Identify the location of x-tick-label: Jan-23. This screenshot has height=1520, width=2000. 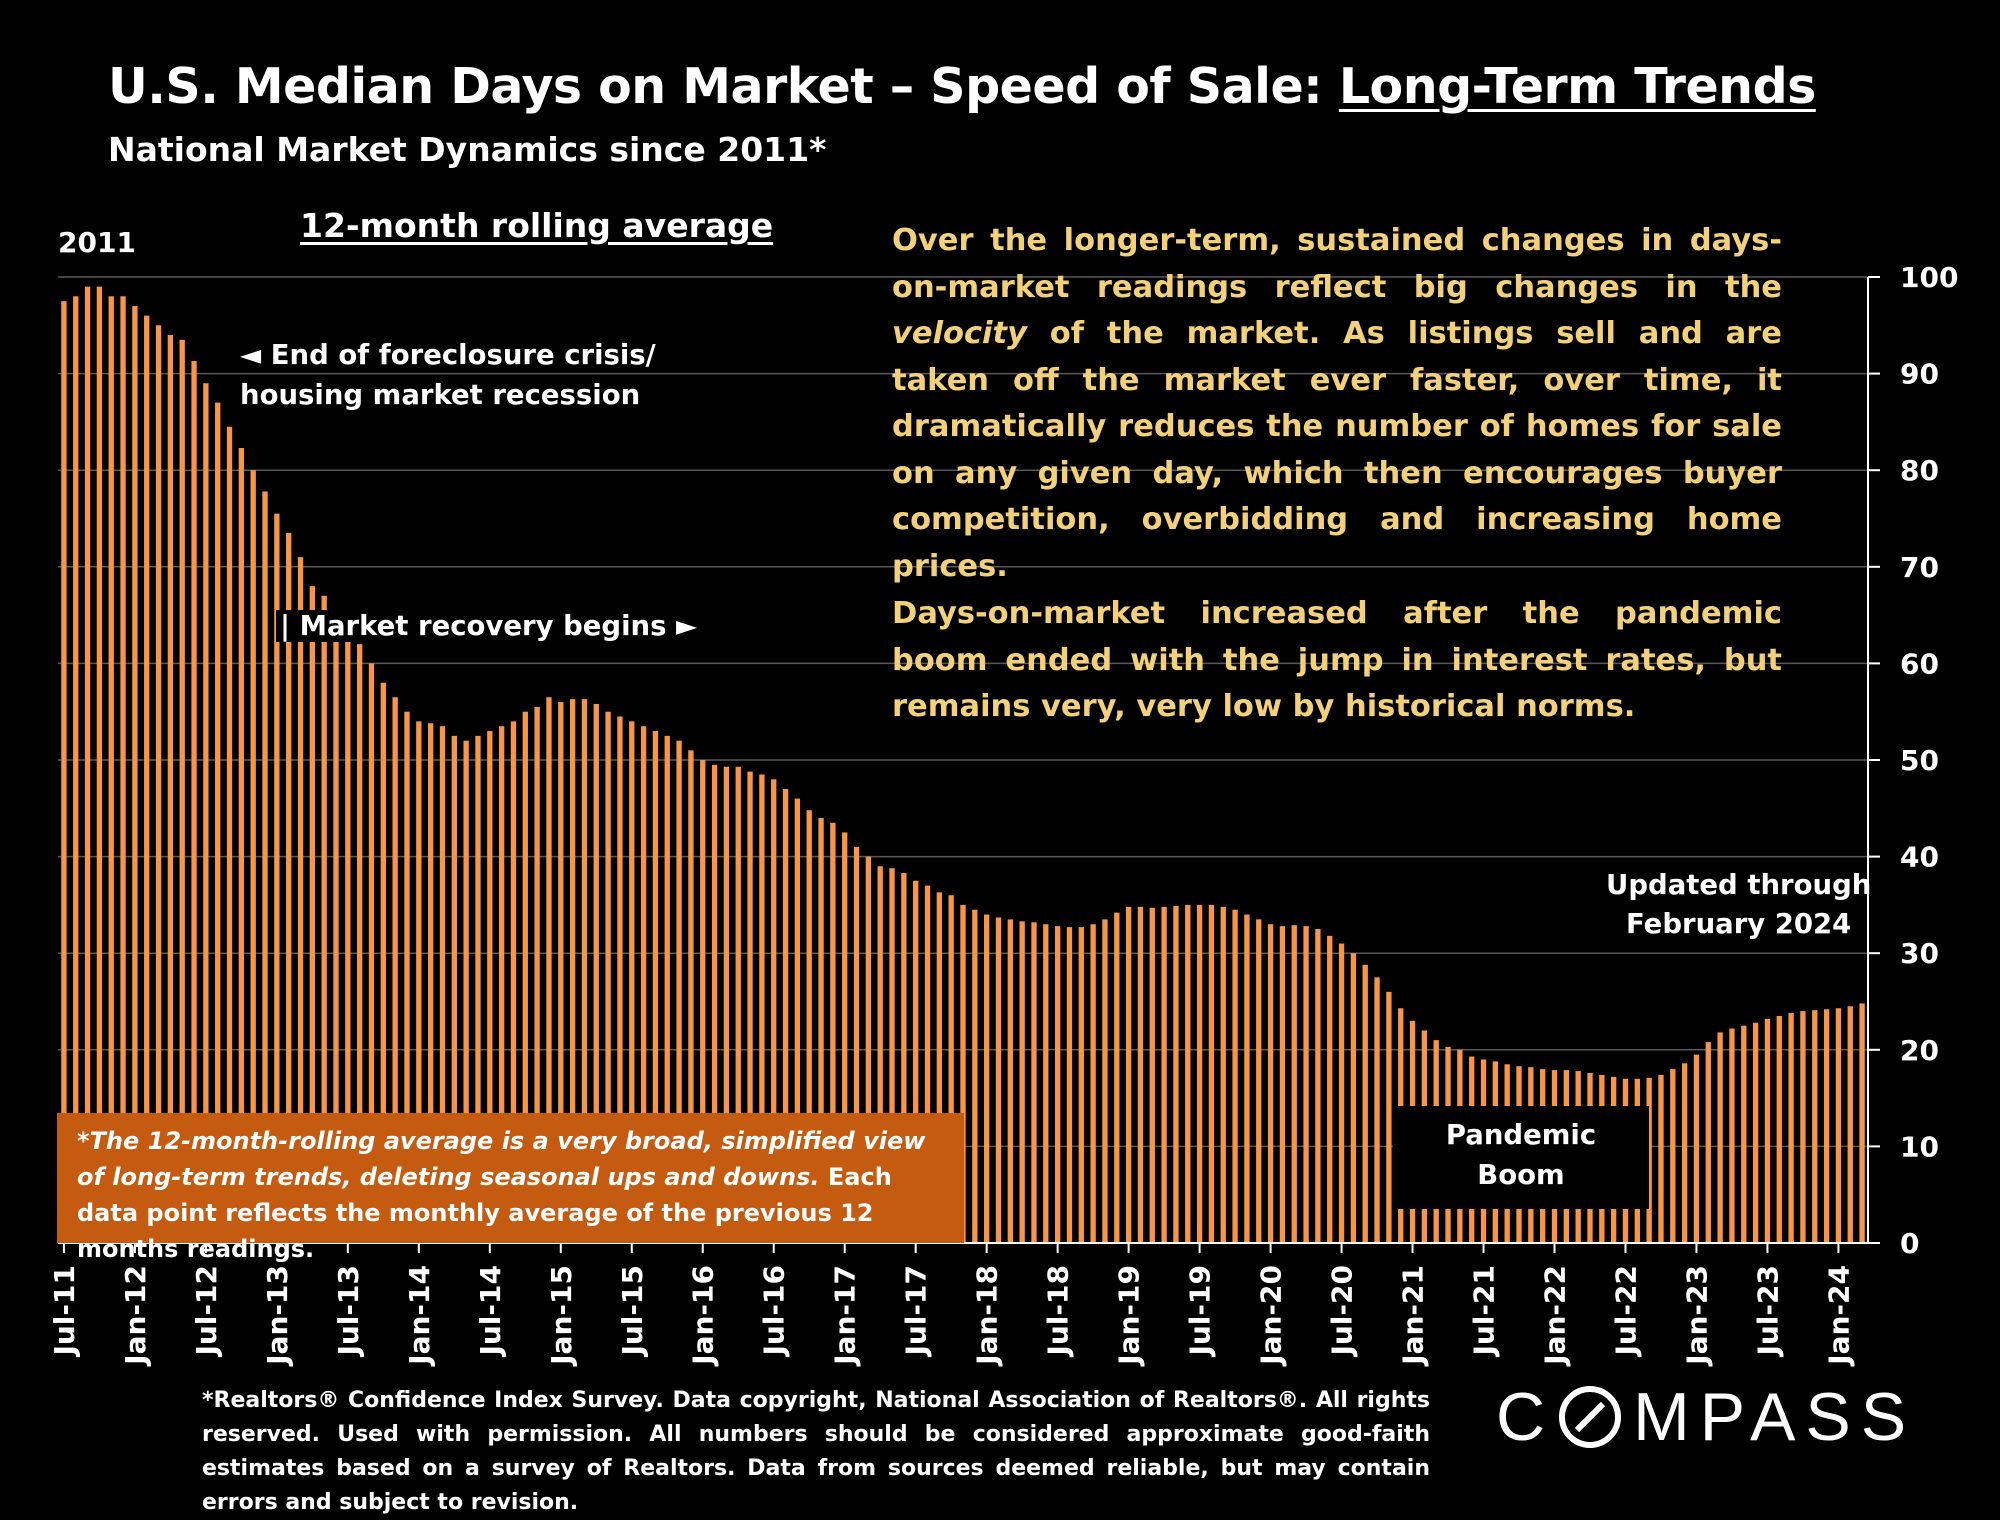
(1696, 1316).